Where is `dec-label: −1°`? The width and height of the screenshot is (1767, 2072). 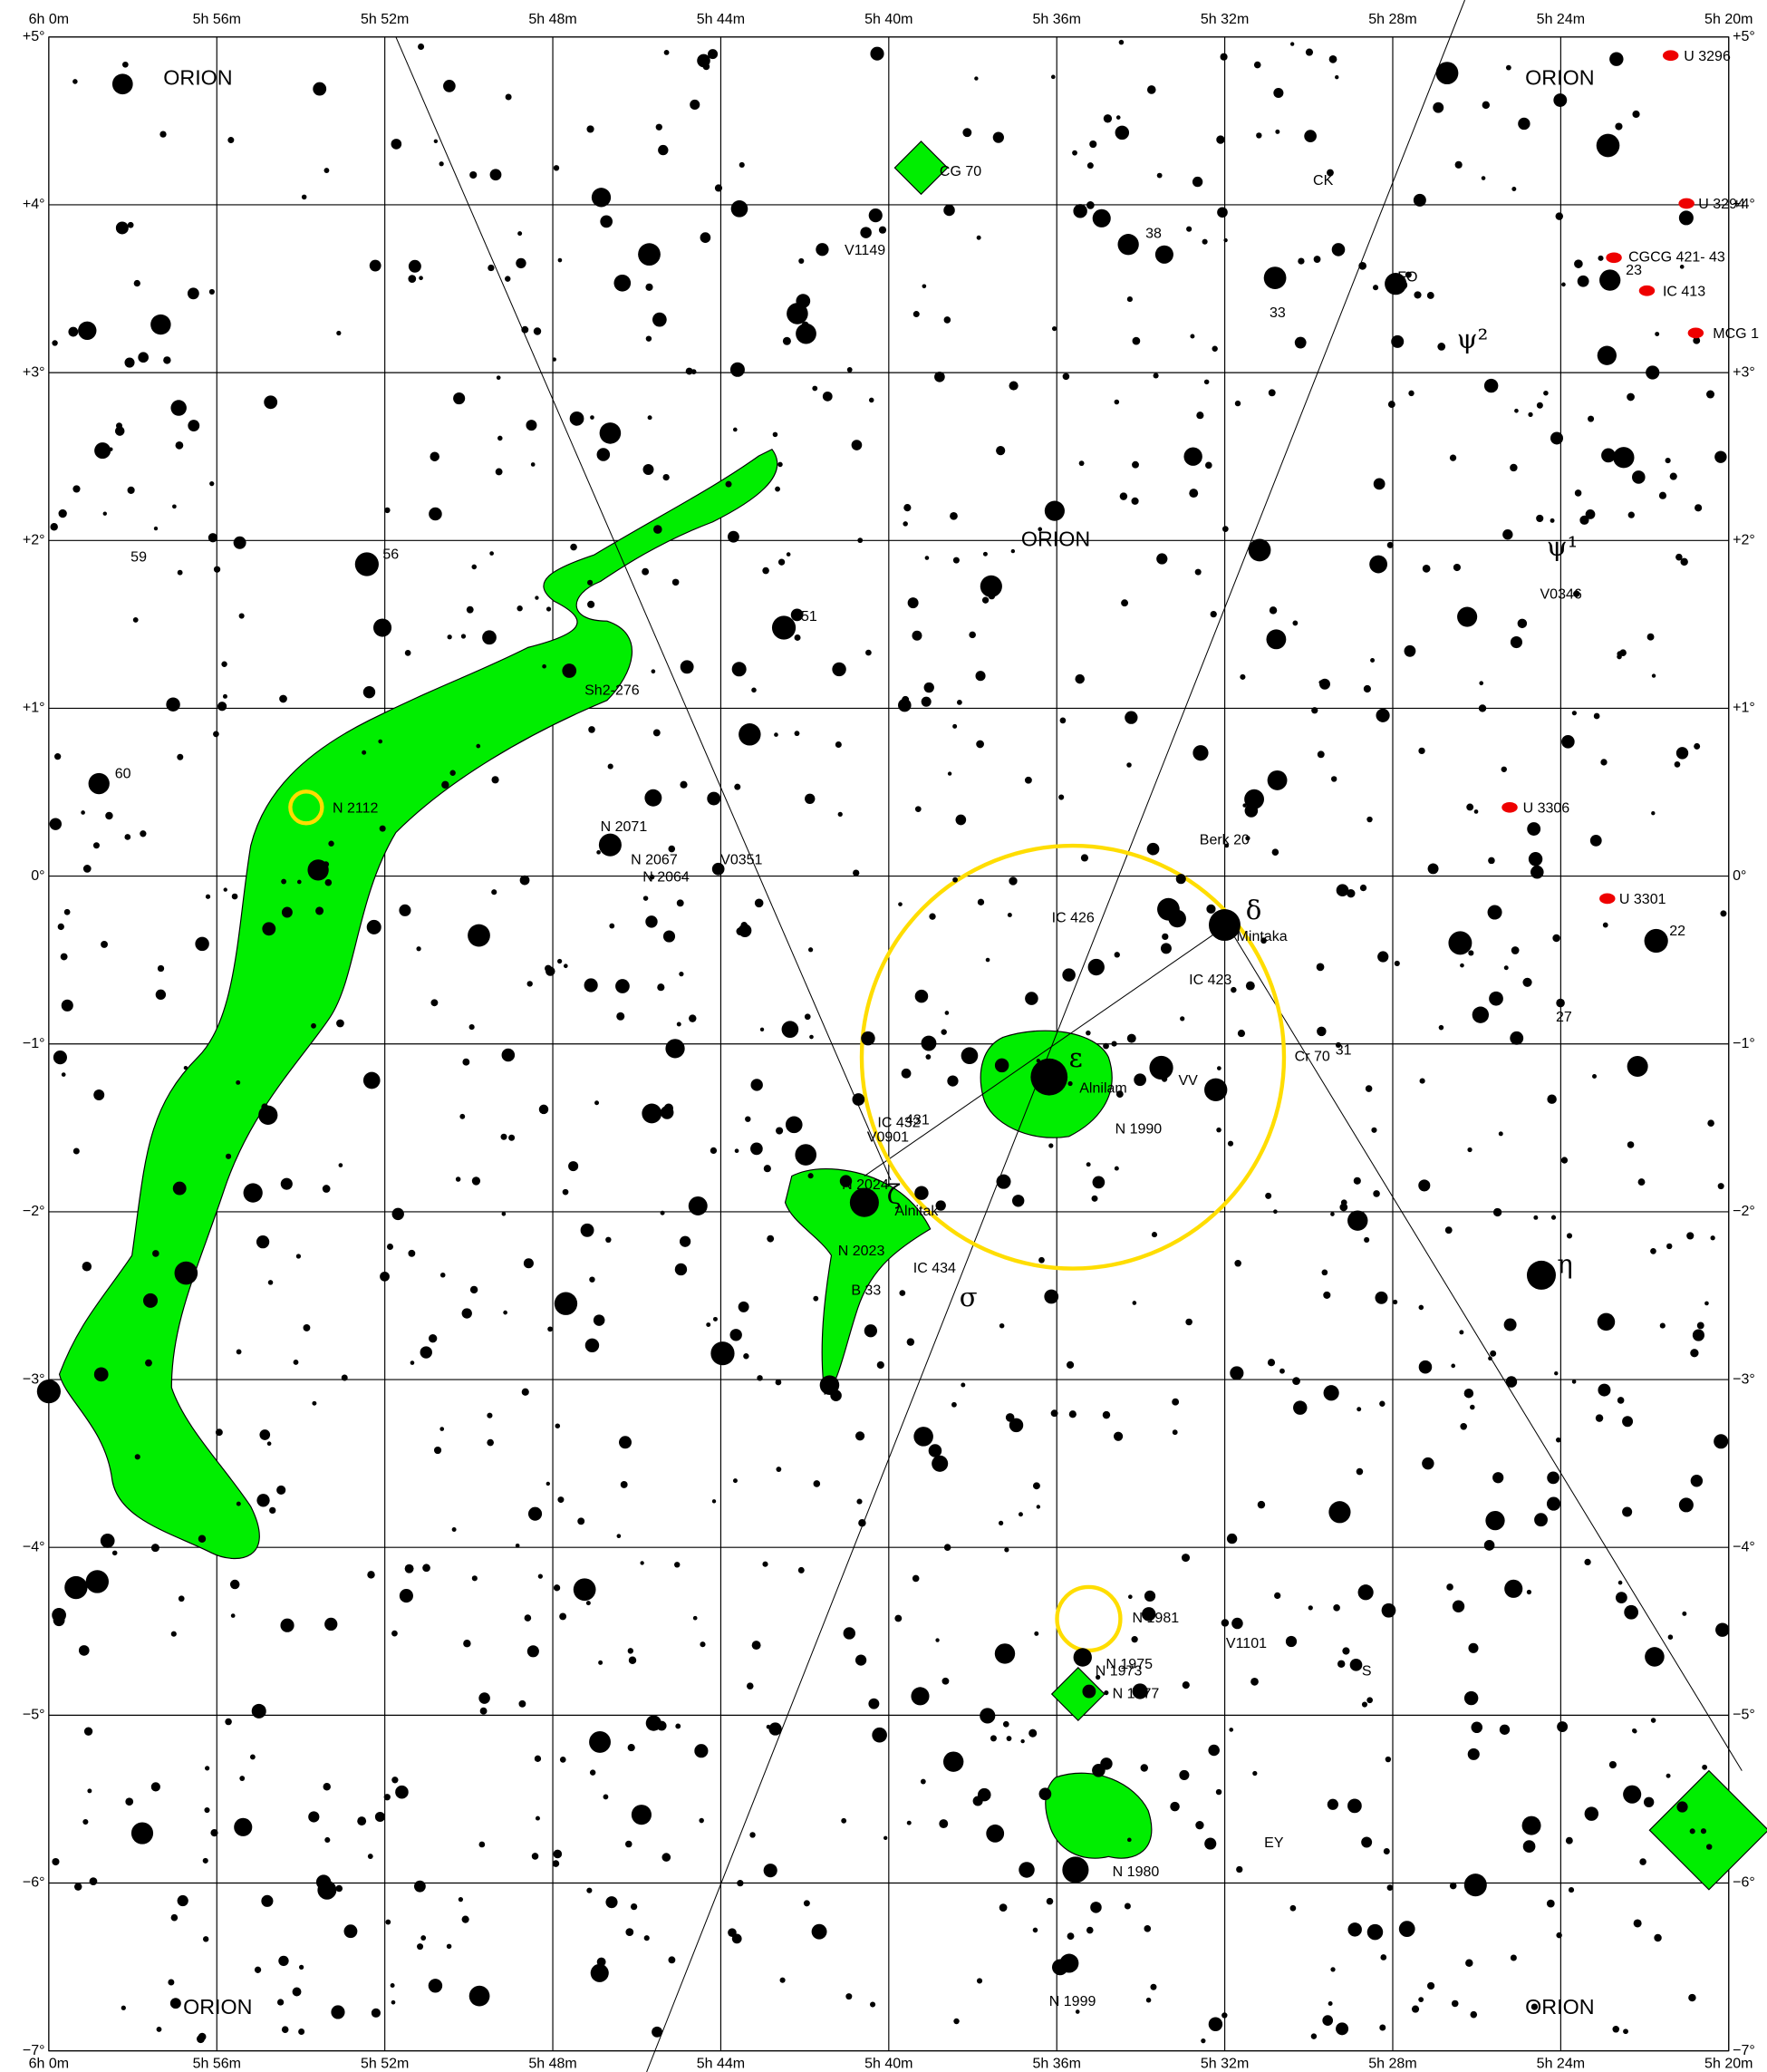 dec-label: −1° is located at coordinates (34, 1043).